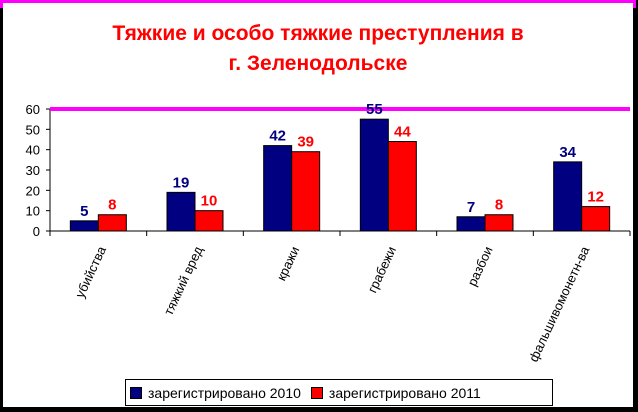 The image size is (638, 412). Describe the element at coordinates (567, 152) in the screenshot. I see `data-label: 34` at that location.